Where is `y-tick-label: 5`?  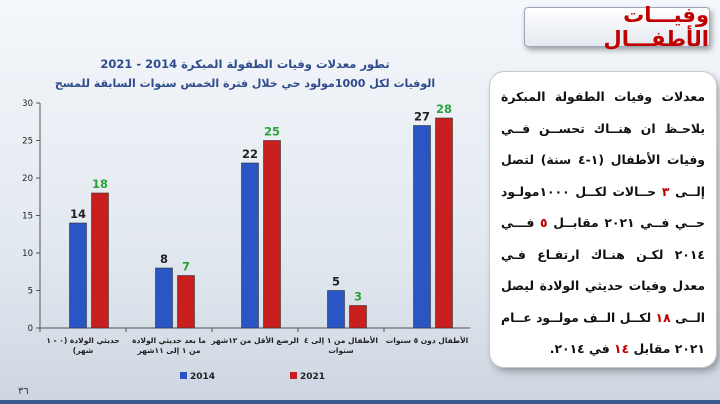 y-tick-label: 5 is located at coordinates (30, 292).